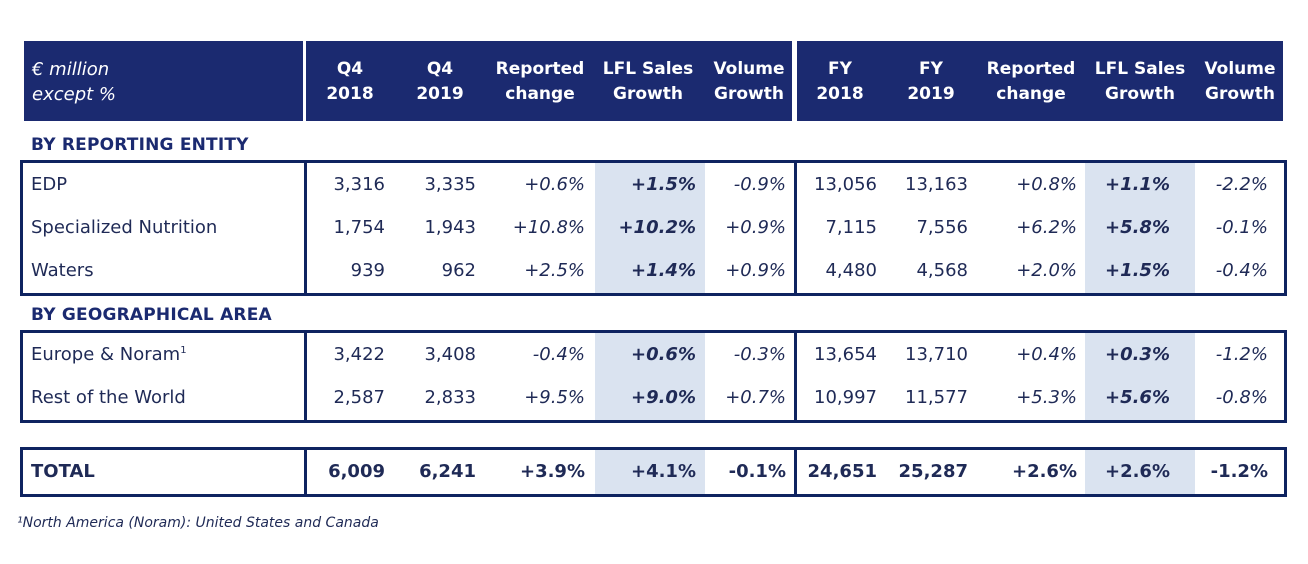 The width and height of the screenshot is (1308, 564). Describe the element at coordinates (759, 354) in the screenshot. I see `cell-q4-volume-growth: -0.3%` at that location.